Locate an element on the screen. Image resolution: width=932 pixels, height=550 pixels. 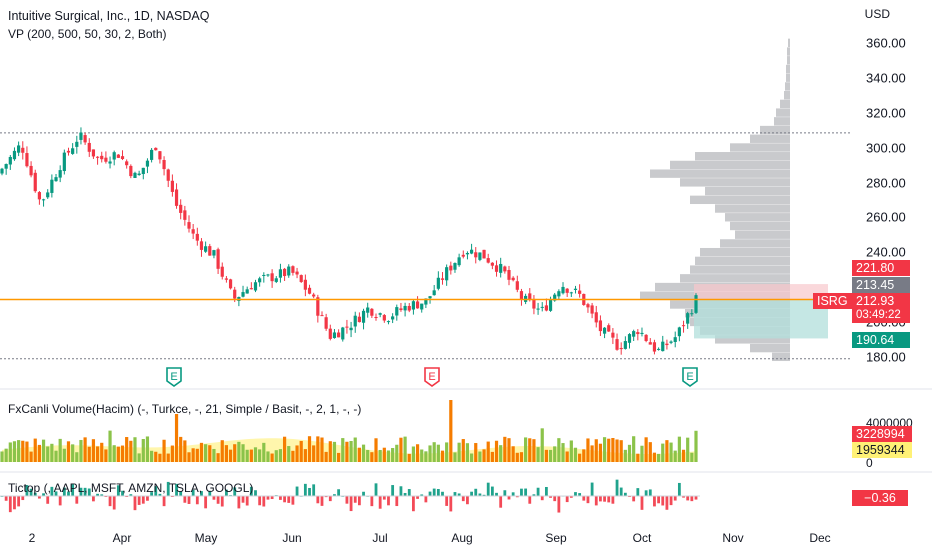
currency-label: USD is located at coordinates (877, 14).